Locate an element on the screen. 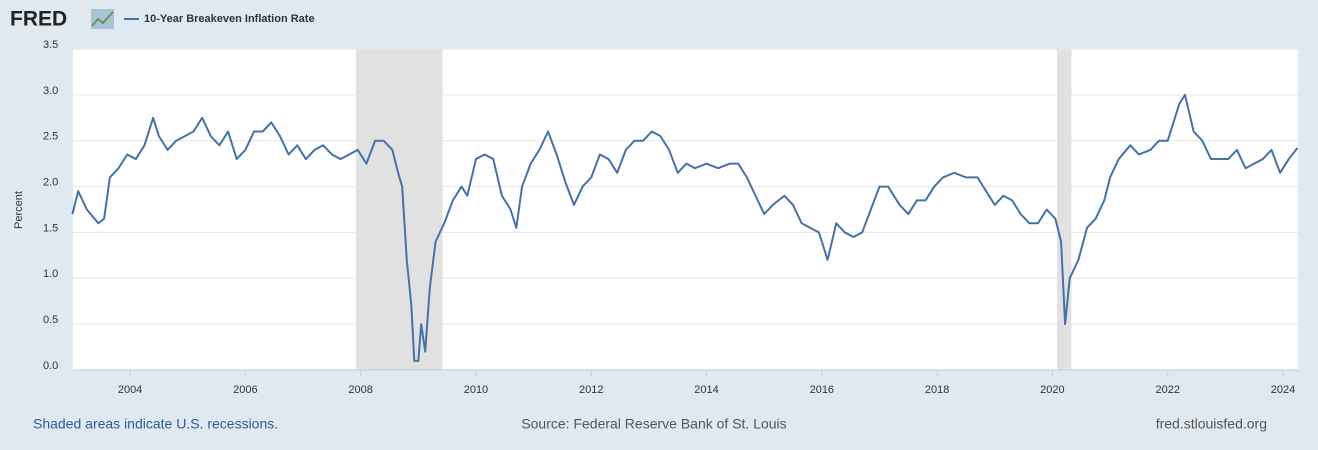 Image resolution: width=1318 pixels, height=450 pixels. recession-note: Shaded areas indicate U.S. recessions. is located at coordinates (155, 424).